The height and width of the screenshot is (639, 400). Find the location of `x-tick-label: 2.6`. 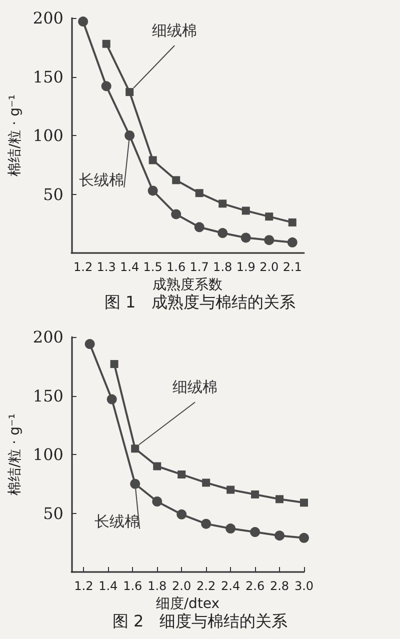

x-tick-label: 2.6 is located at coordinates (255, 586).